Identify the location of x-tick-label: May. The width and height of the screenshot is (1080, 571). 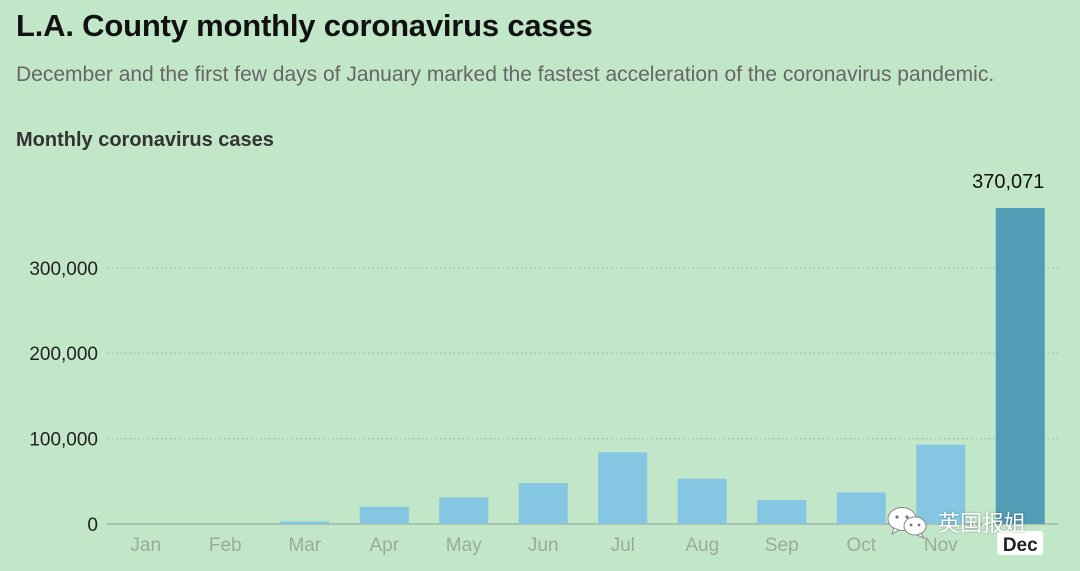
(464, 545).